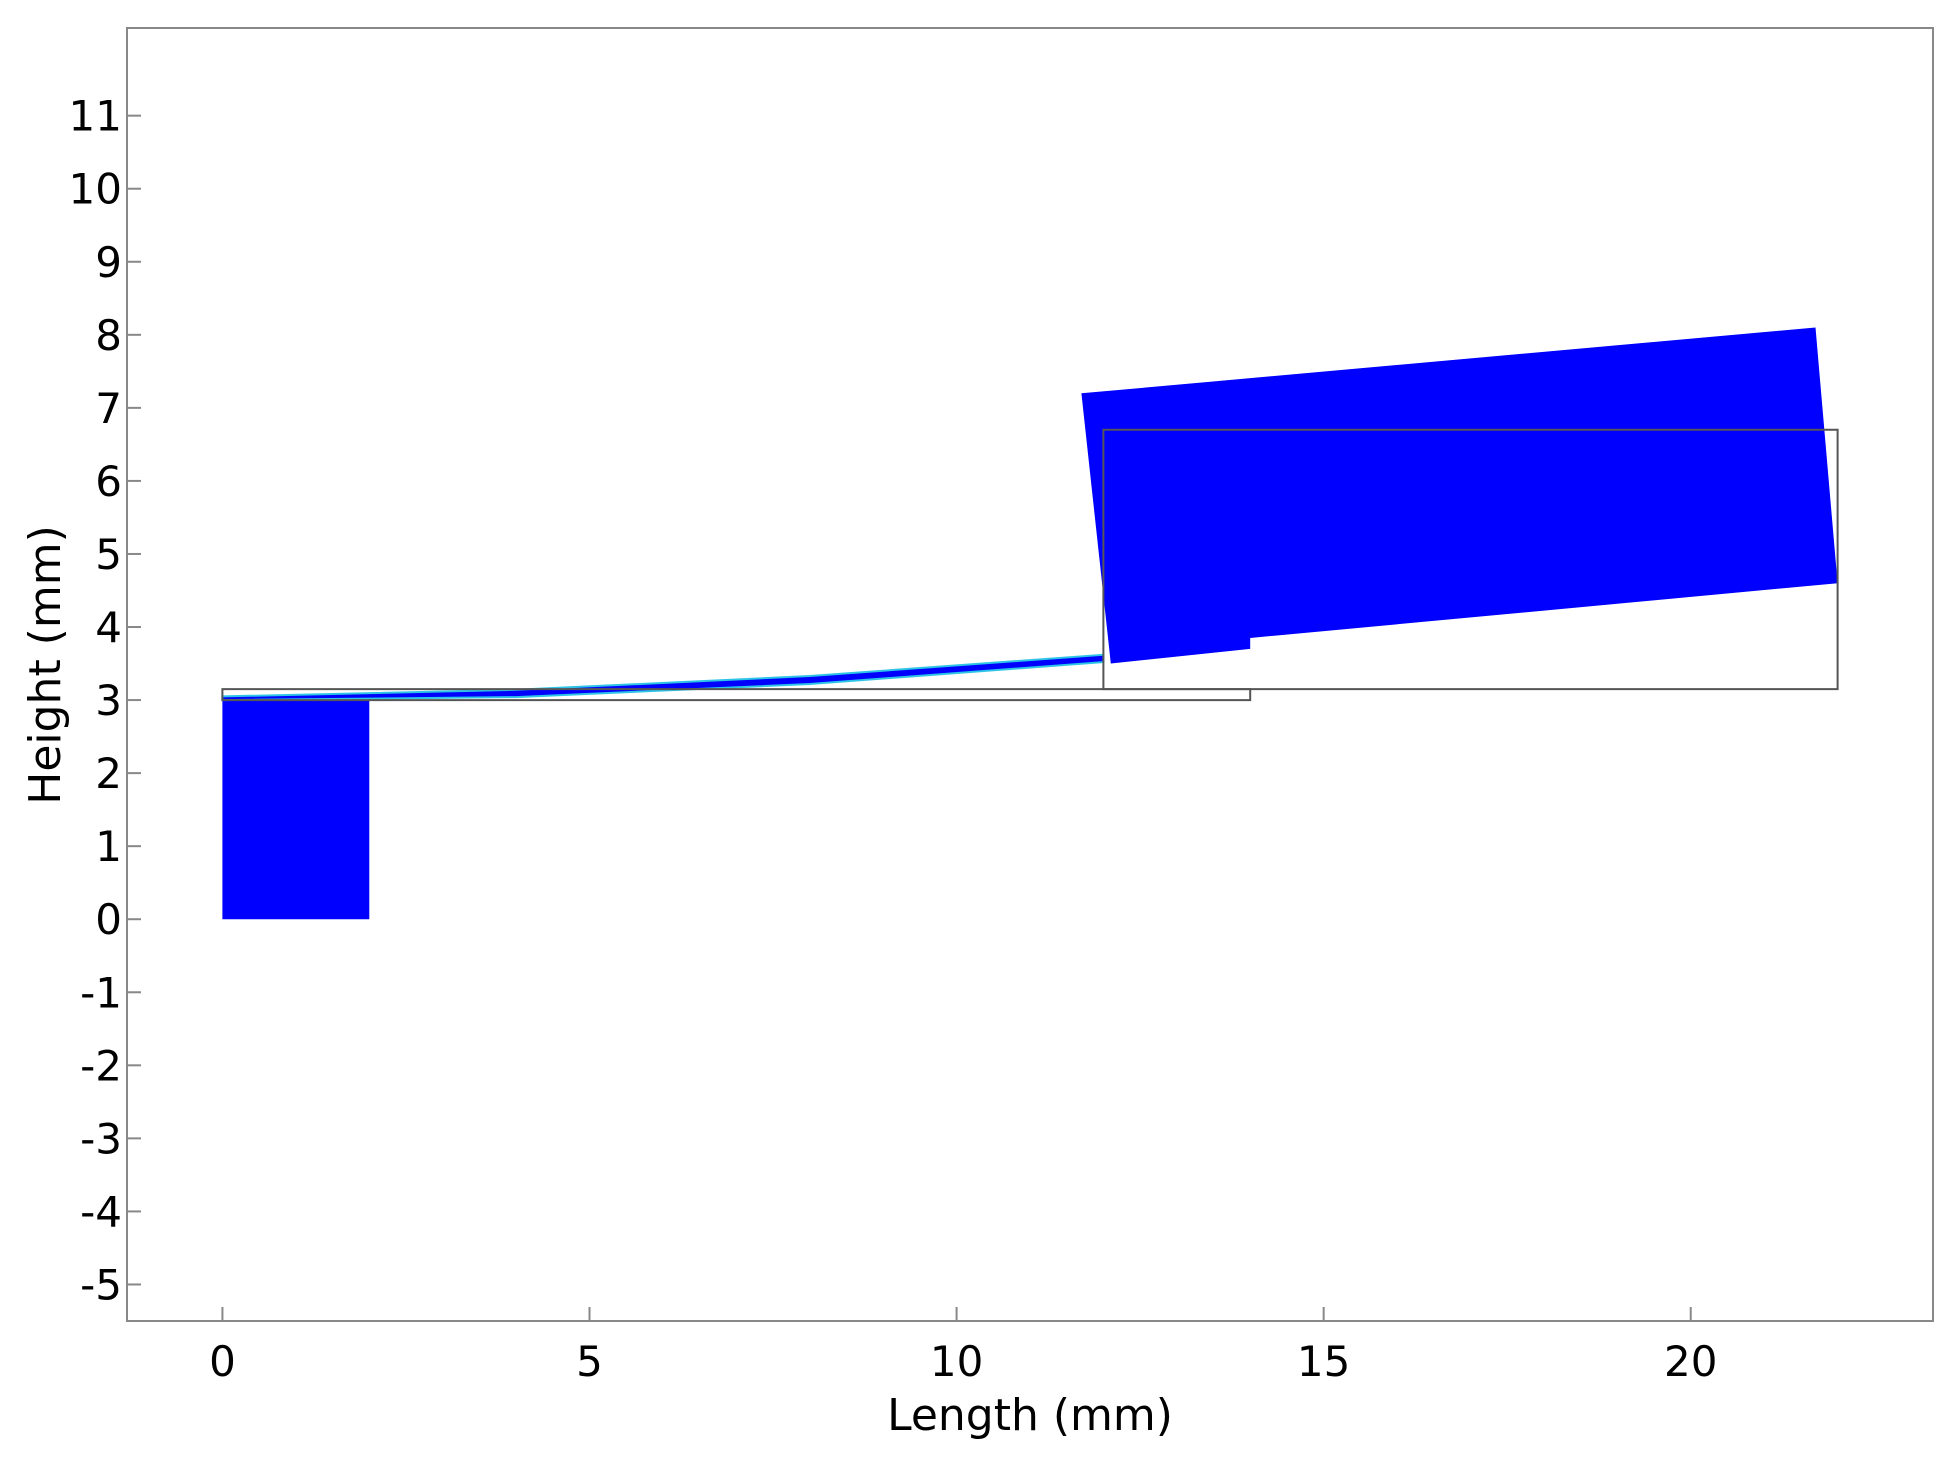 The width and height of the screenshot is (1947, 1458). What do you see at coordinates (108, 408) in the screenshot?
I see `y-tick-label: 7` at bounding box center [108, 408].